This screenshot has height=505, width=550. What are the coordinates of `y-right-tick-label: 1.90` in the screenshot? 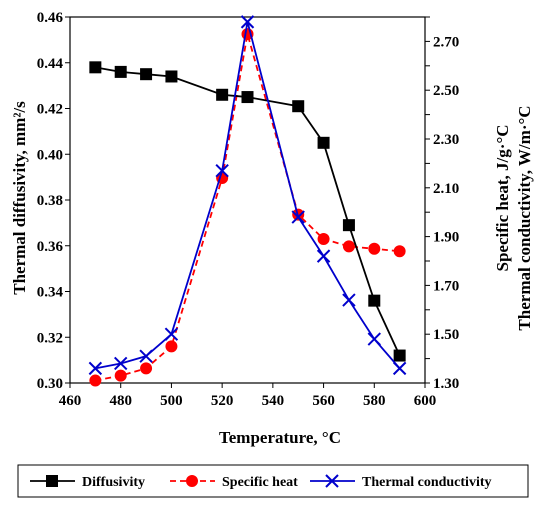 It's located at (446, 238).